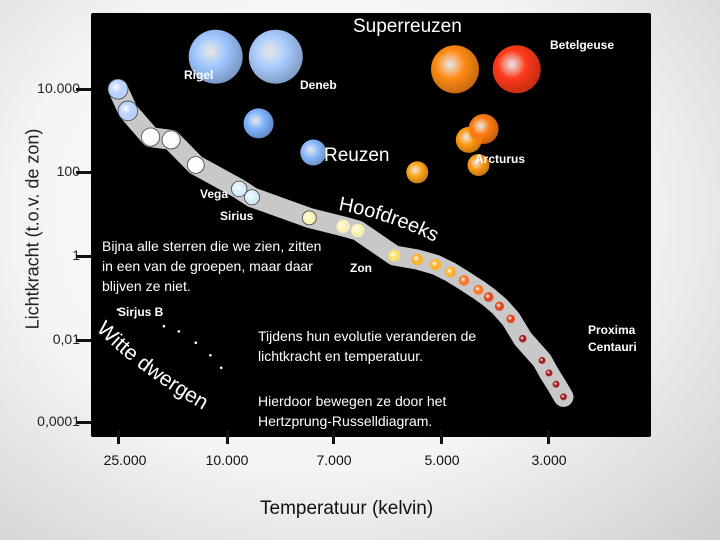  I want to click on x-tick-label: 10.000, so click(227, 460).